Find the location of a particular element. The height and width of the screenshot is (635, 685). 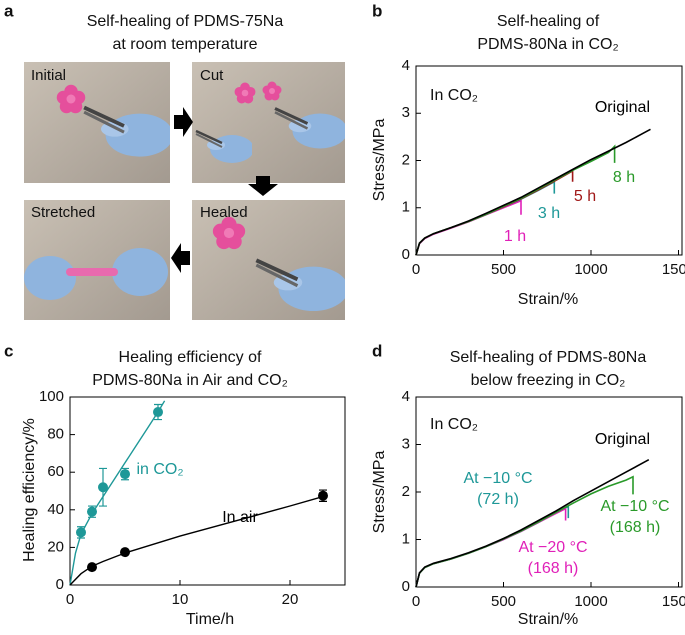

y-tick-label: 40 is located at coordinates (55, 509).